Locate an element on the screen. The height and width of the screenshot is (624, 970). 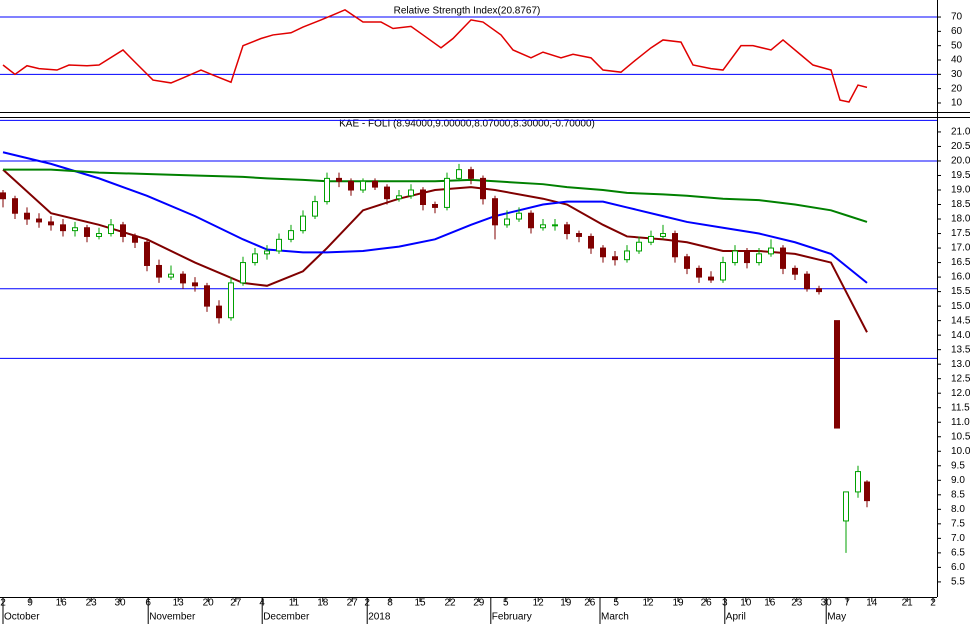
y-tick-label: 50 is located at coordinates (957, 45).